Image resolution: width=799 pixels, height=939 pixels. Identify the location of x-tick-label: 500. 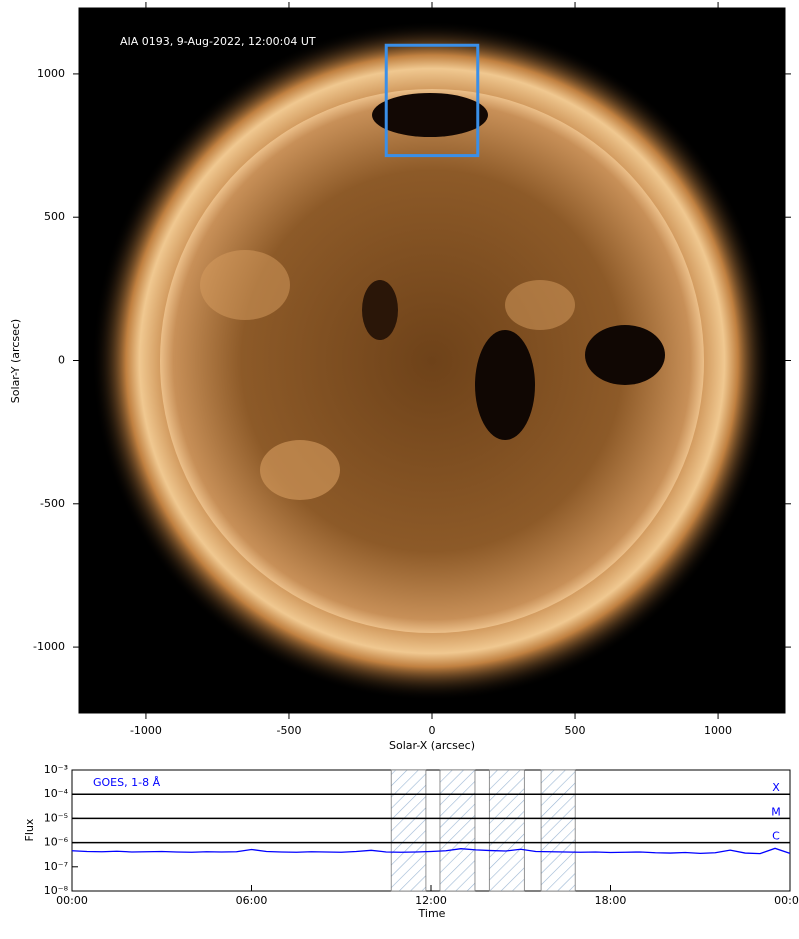
(575, 730).